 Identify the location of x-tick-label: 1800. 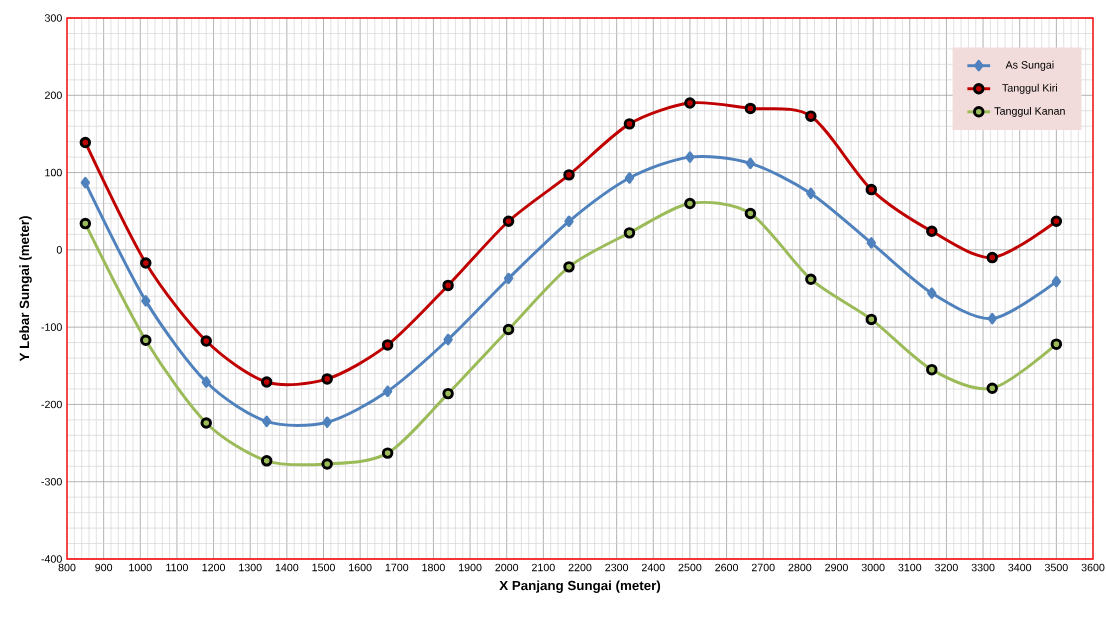
(433, 567).